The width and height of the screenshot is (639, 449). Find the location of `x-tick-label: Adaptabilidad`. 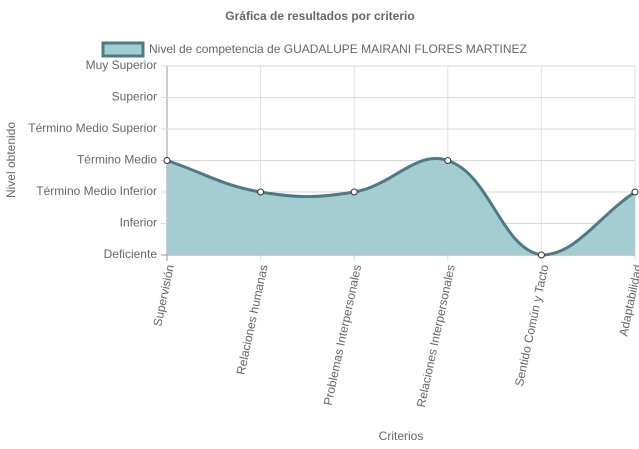

x-tick-label: Adaptabilidad is located at coordinates (627, 300).